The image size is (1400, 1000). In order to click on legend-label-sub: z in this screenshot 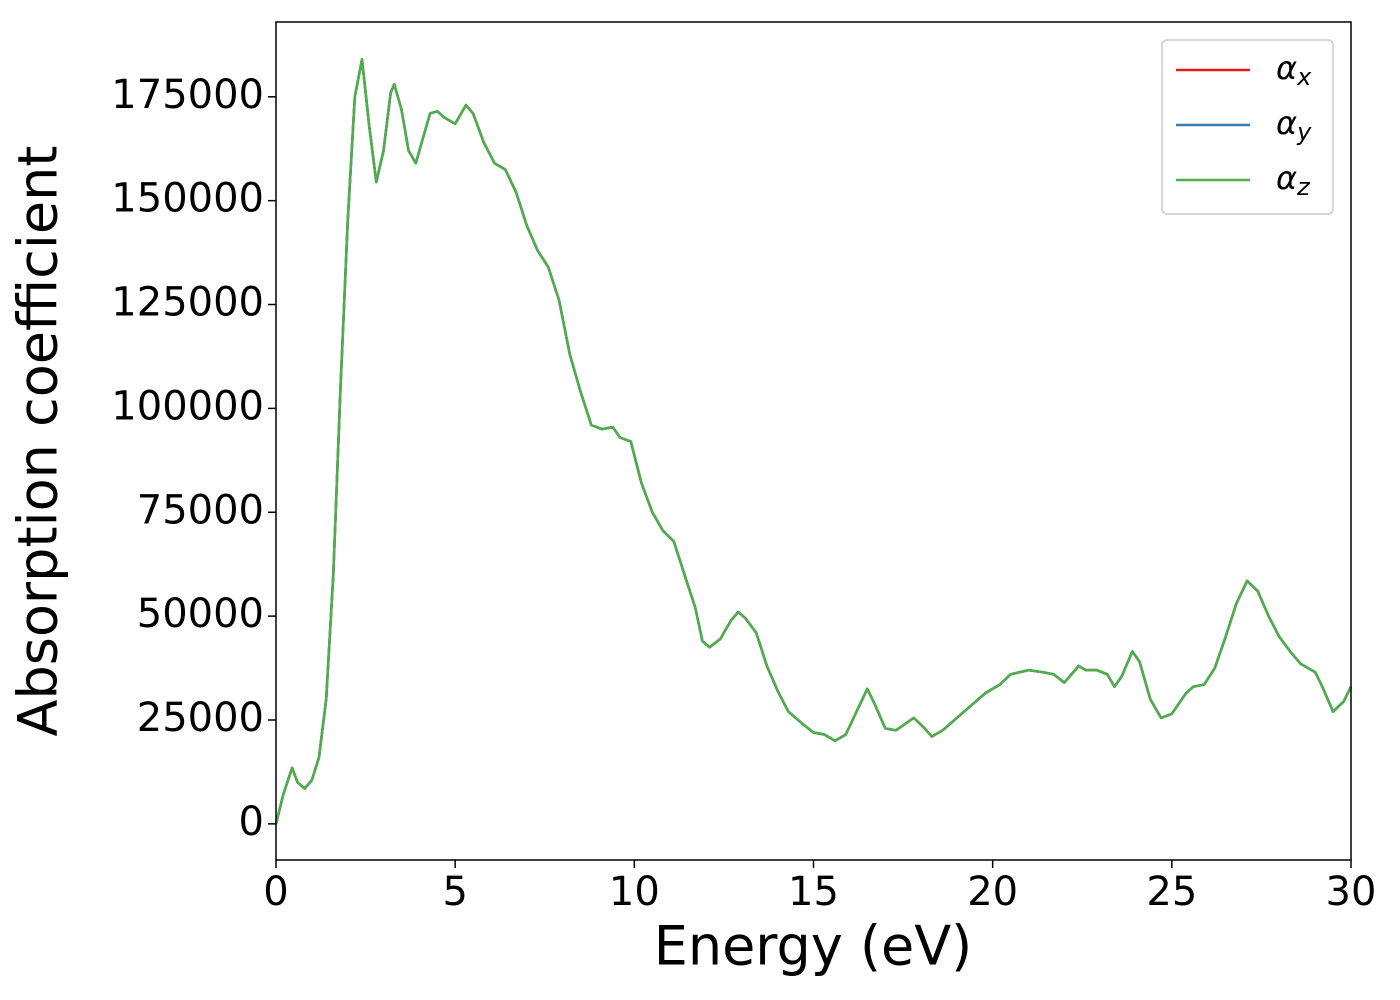, I will do `click(1303, 187)`.